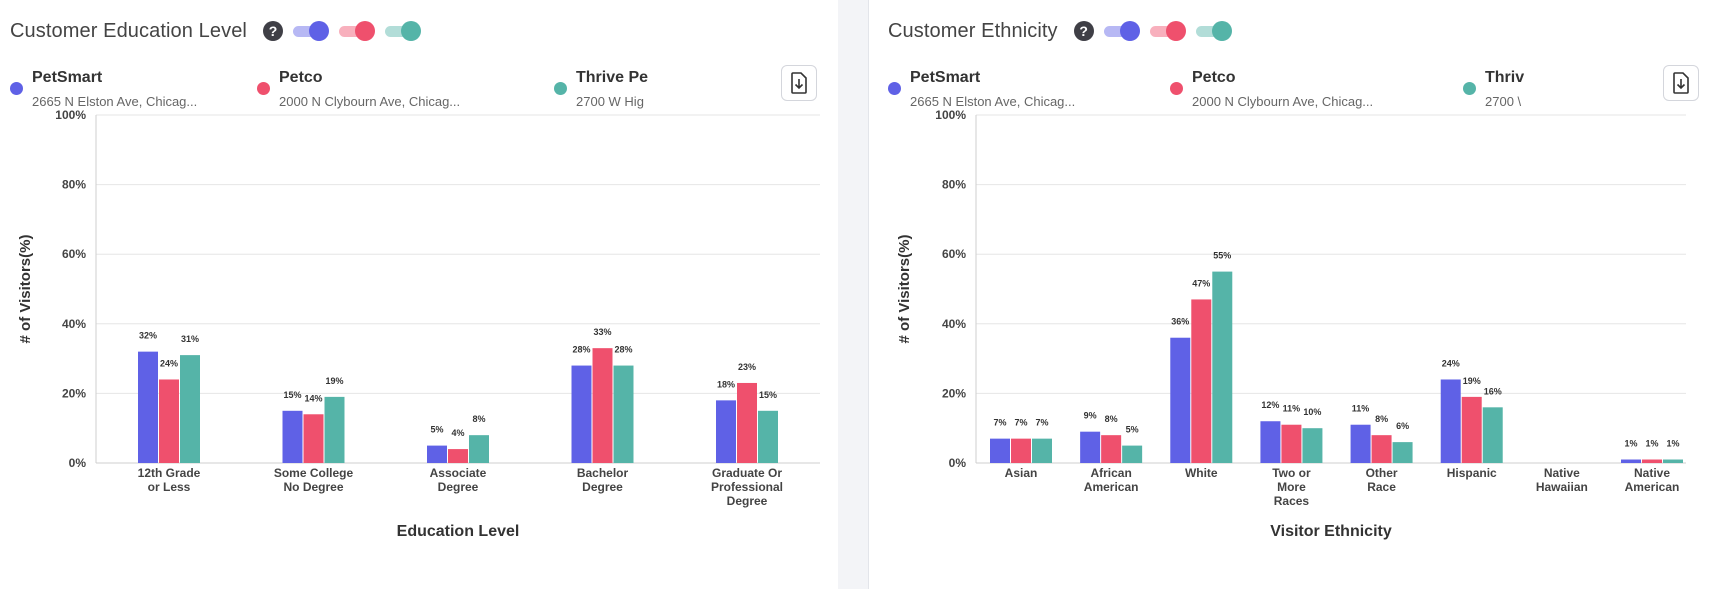 This screenshot has height=589, width=1714. I want to click on download-icon, so click(799, 83).